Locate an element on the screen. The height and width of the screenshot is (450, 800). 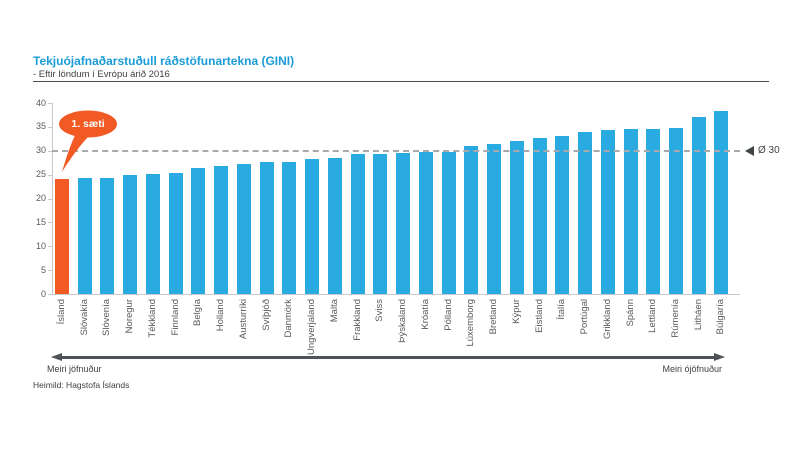
bar-Þýskaland is located at coordinates (403, 223).